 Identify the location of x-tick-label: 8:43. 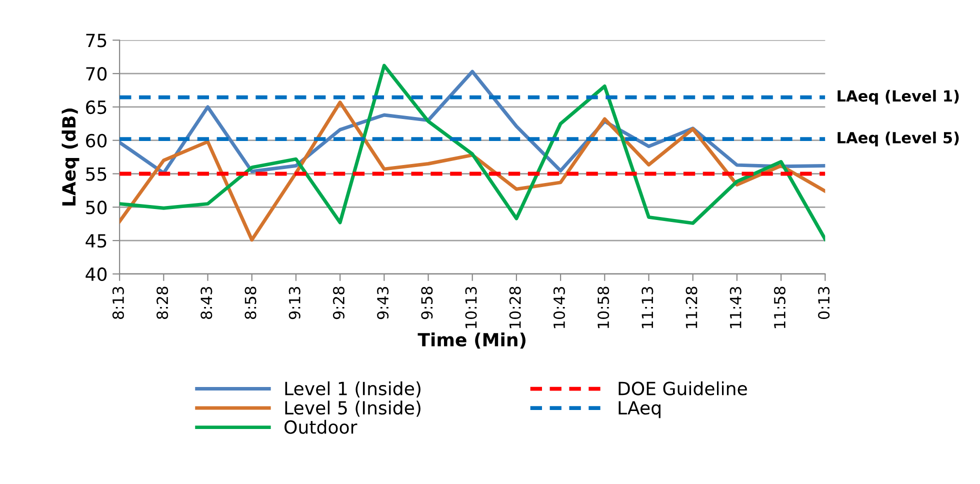
(206, 303).